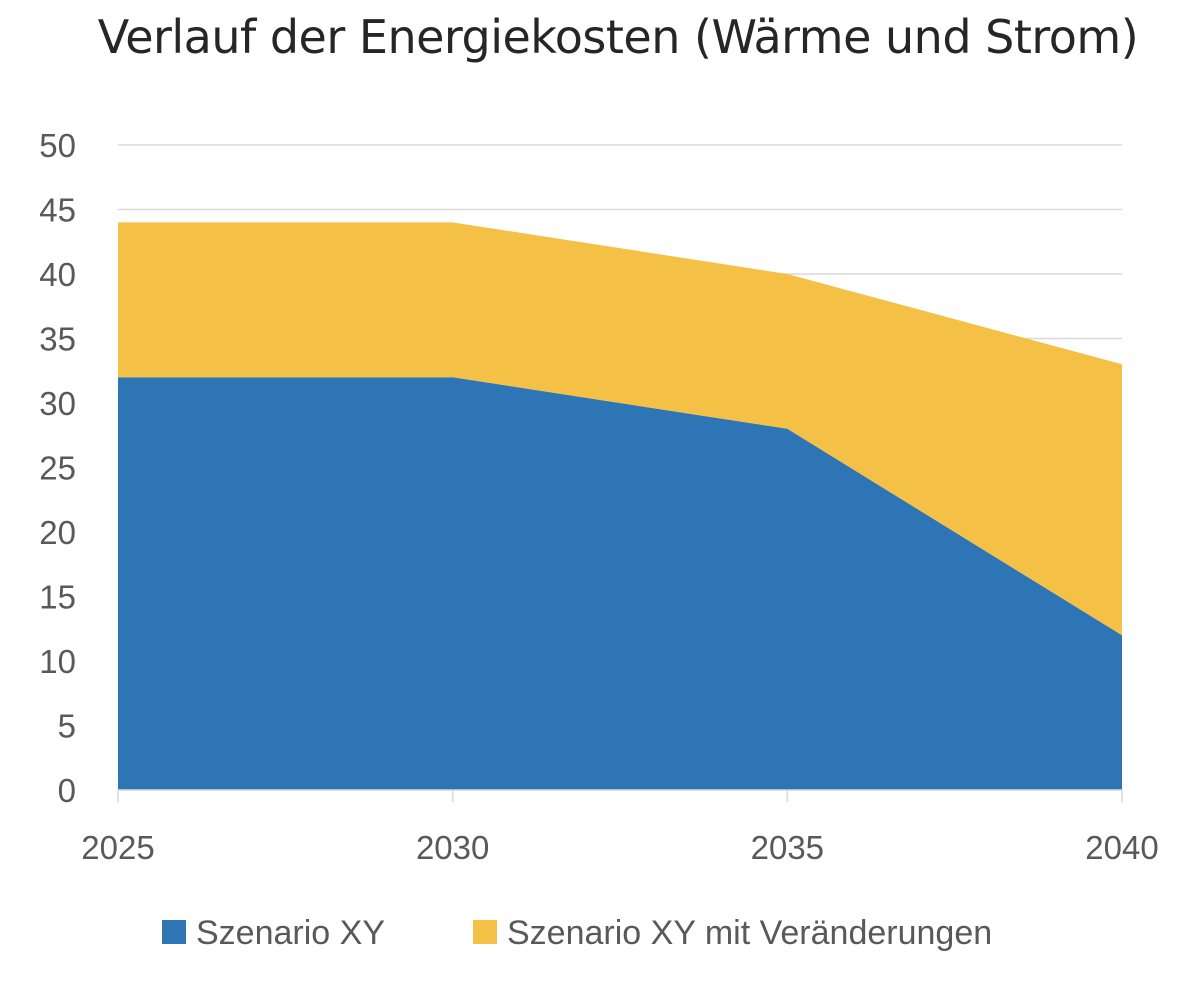 This screenshot has height=992, width=1200. Describe the element at coordinates (57, 403) in the screenshot. I see `y-tick-label: 30` at that location.